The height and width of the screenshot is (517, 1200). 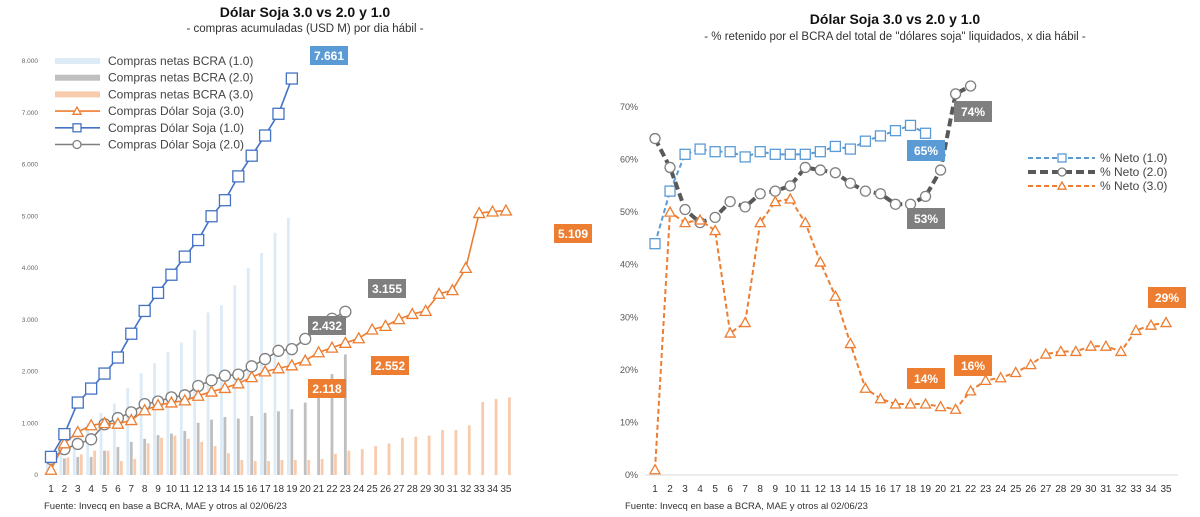 What do you see at coordinates (199, 489) in the screenshot?
I see `x-tick-label: 12` at bounding box center [199, 489].